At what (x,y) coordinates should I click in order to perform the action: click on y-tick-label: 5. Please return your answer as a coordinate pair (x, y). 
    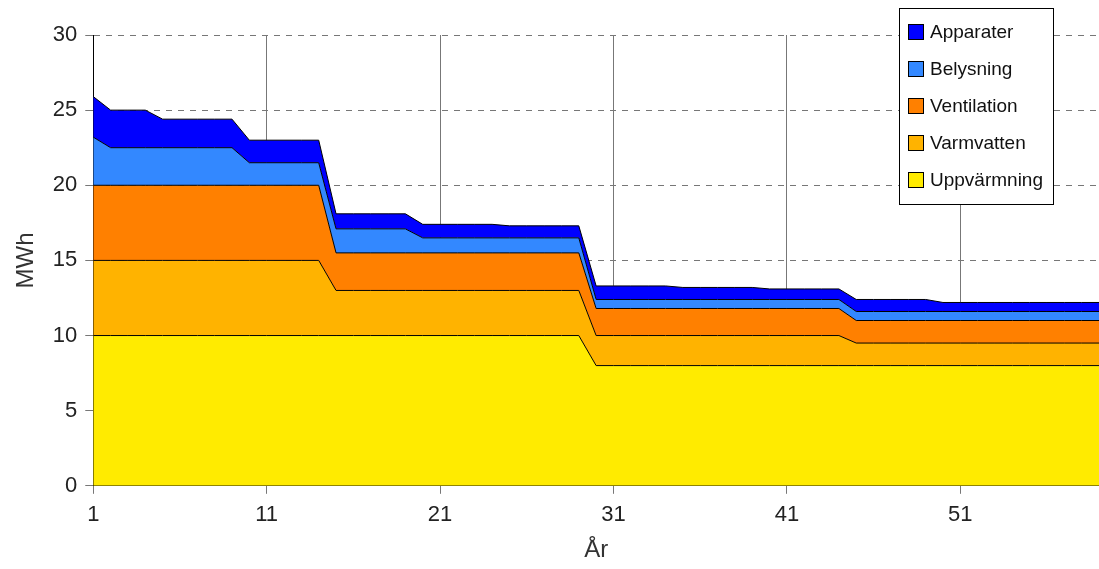
    Looking at the image, I should click on (71, 409).